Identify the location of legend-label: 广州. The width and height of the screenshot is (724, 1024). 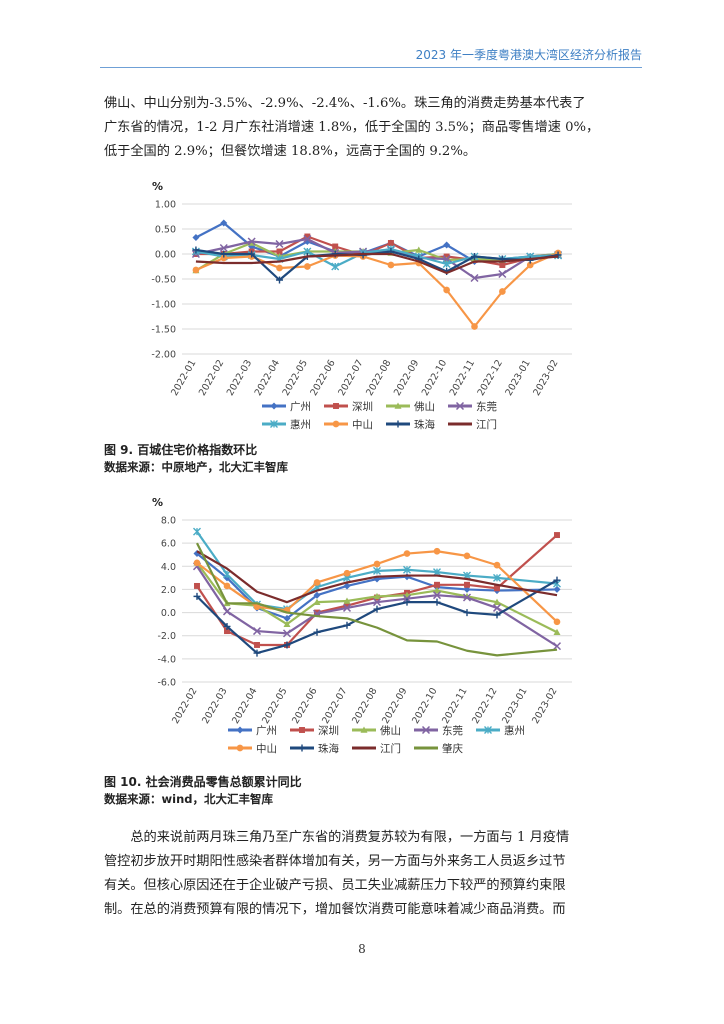
(300, 407).